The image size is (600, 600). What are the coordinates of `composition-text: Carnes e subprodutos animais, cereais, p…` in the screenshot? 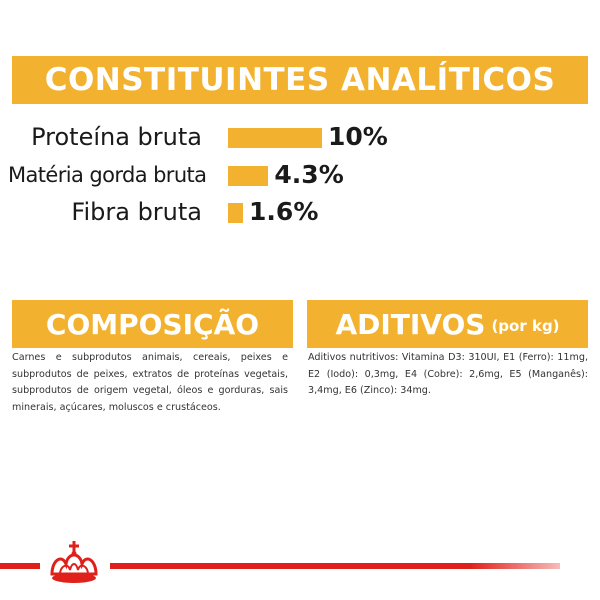 It's located at (150, 382).